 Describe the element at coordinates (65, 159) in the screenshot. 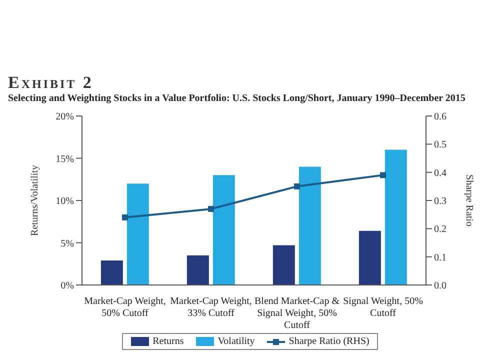

I see `y-tick-label: 15%` at that location.